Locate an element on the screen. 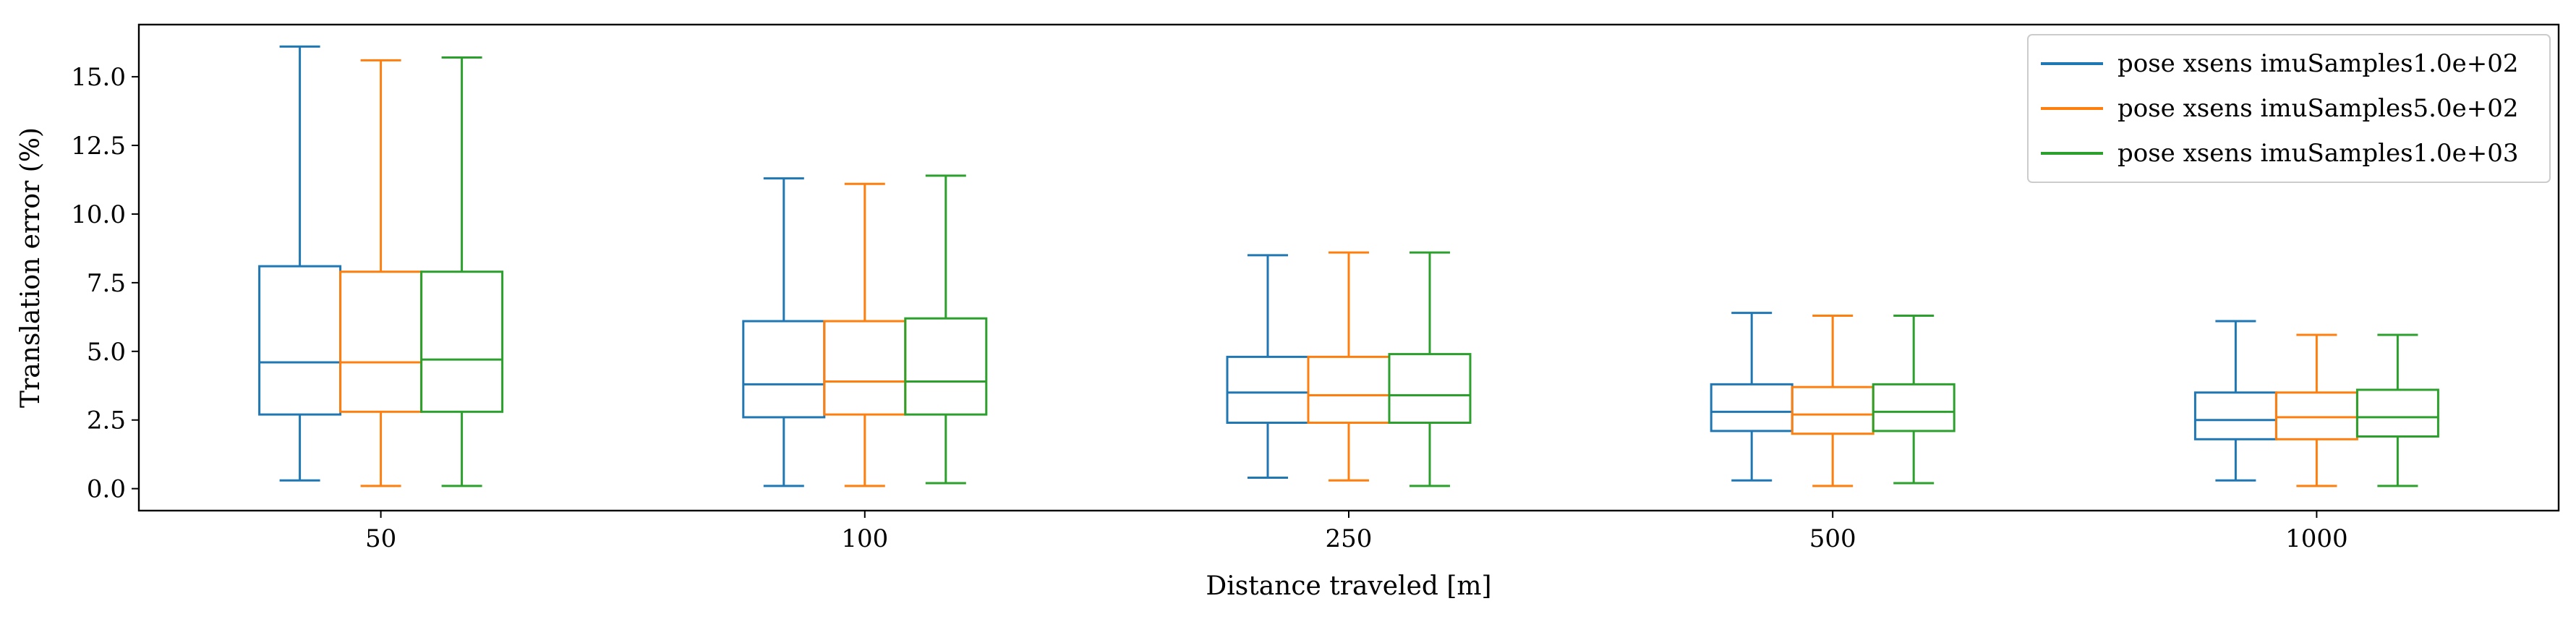 This screenshot has height=622, width=2576. x-tick-label: 500 is located at coordinates (1833, 538).